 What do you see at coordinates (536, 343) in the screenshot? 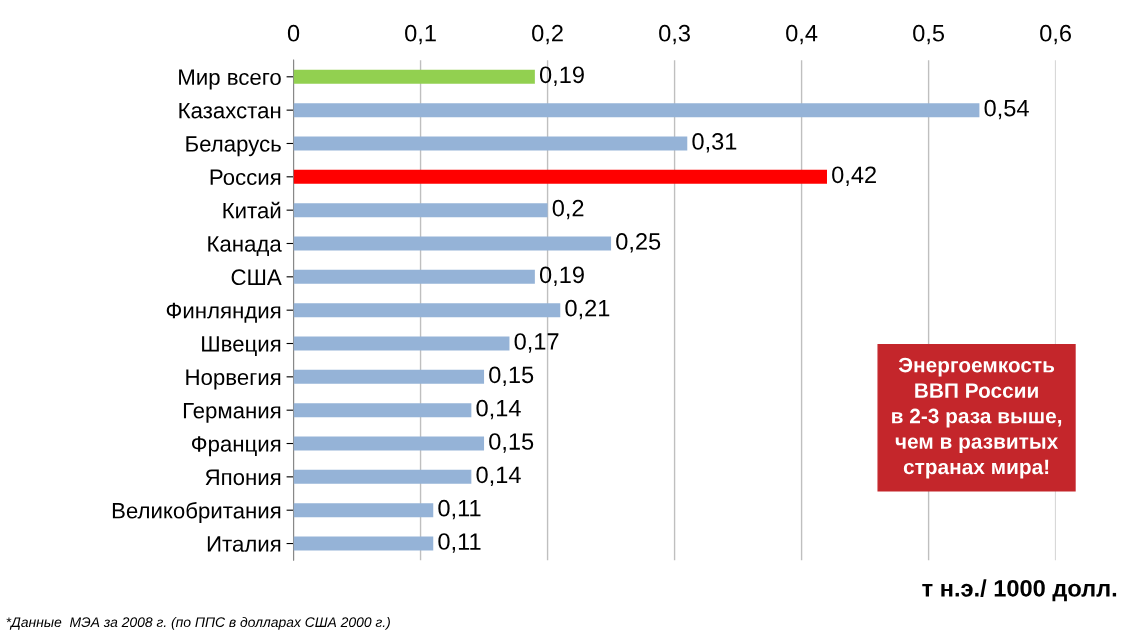
I see `data-label: 0,17` at bounding box center [536, 343].